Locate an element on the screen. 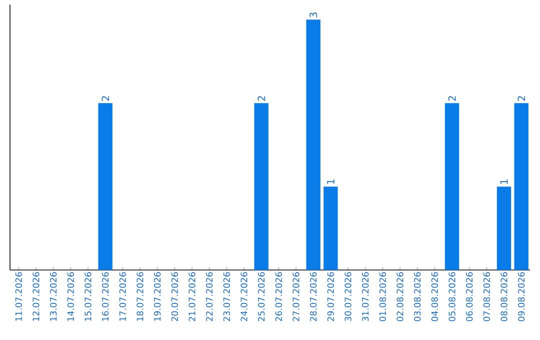 The image size is (540, 340). x-tick-label: 26.07.2026 is located at coordinates (278, 297).